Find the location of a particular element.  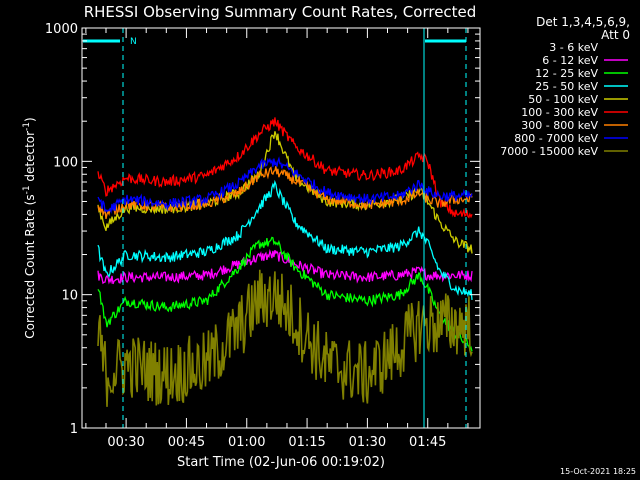

legend-label: 300 - 800 keV is located at coordinates (559, 125).